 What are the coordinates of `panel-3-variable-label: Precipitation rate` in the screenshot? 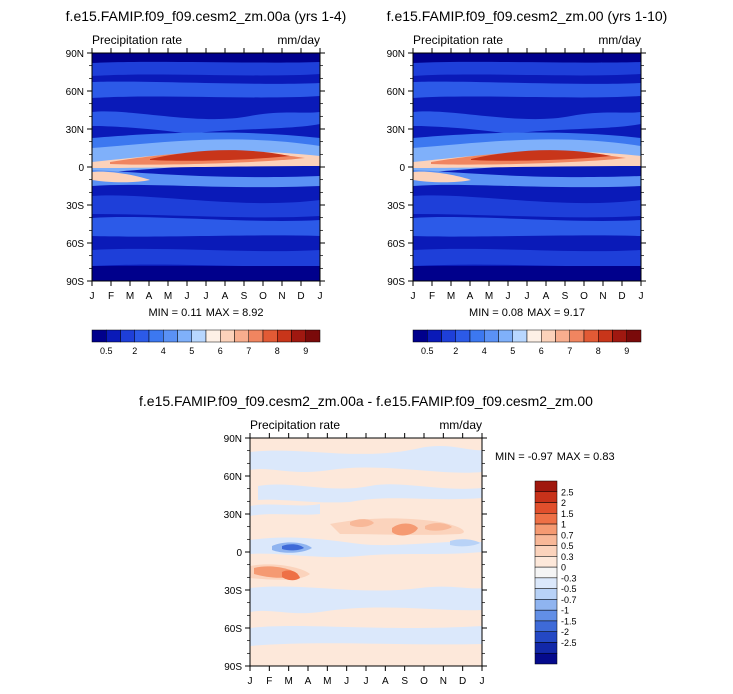 It's located at (295, 425).